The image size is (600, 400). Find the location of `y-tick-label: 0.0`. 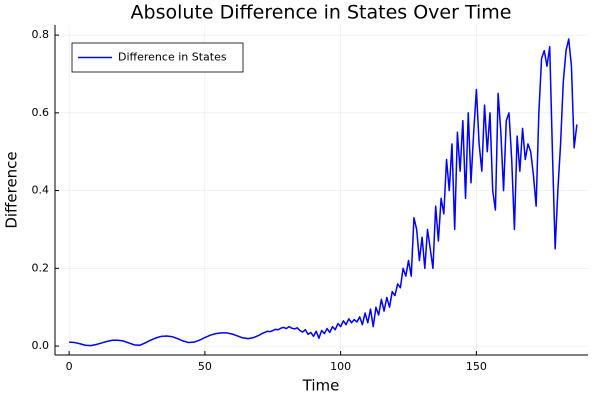

y-tick-label: 0.0 is located at coordinates (41, 345).